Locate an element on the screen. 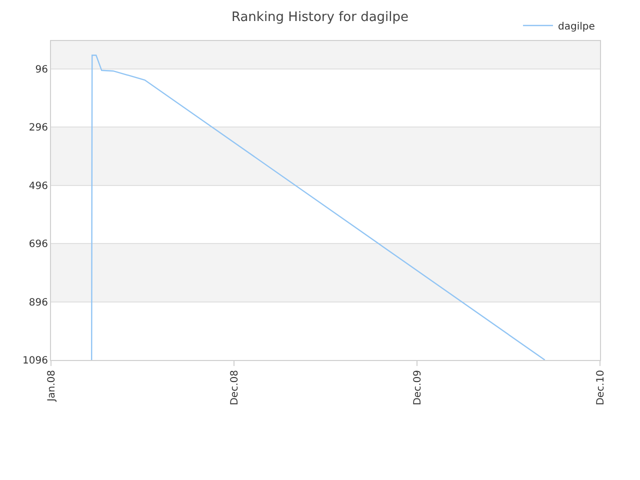  y-tick-label: 1096 is located at coordinates (35, 361).